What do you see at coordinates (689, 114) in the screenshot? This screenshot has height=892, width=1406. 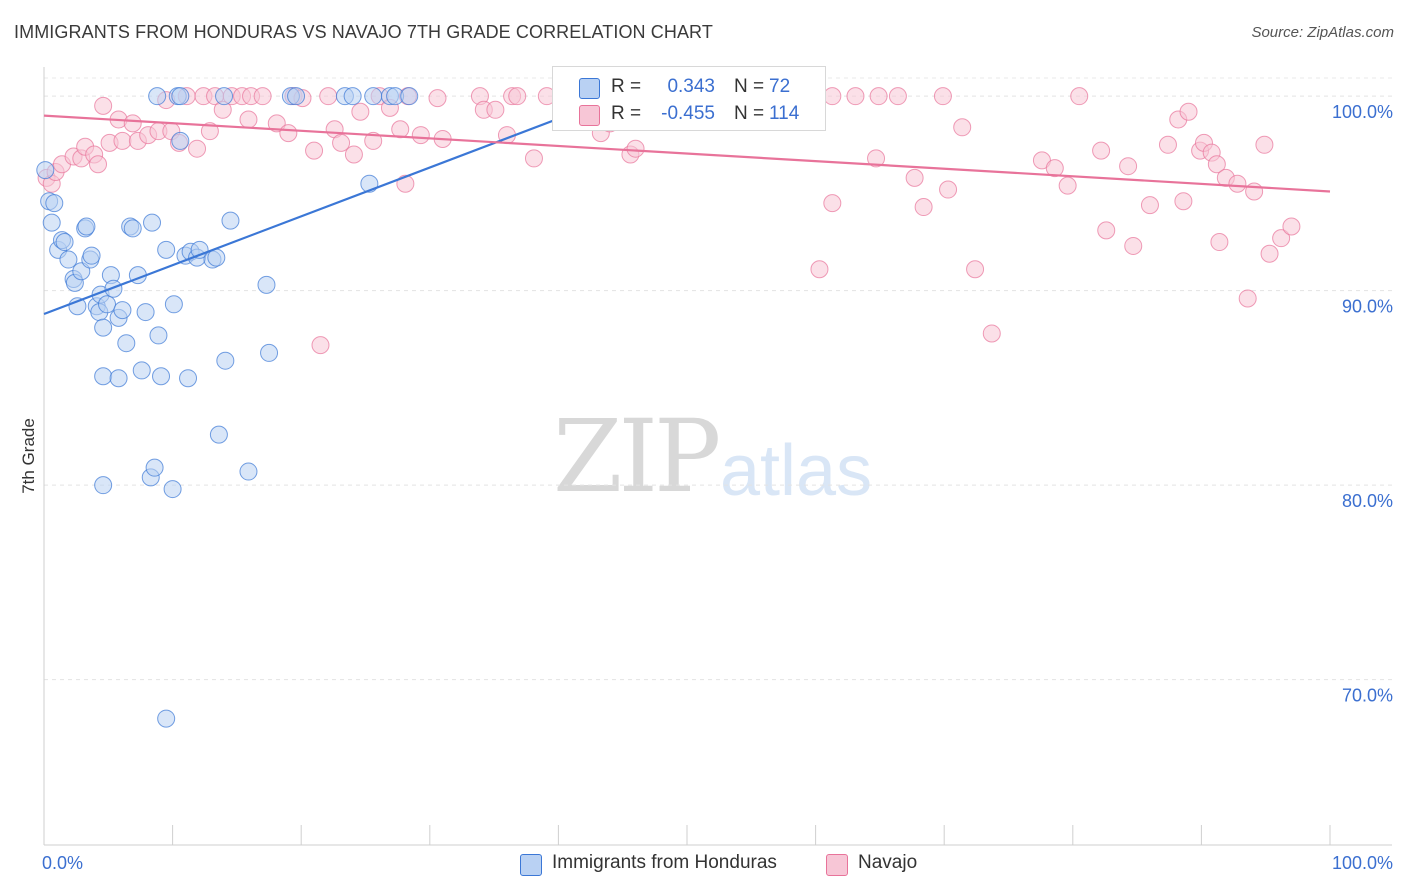 I see `legend-row-navajo: R = -0.455 N = 114` at bounding box center [689, 114].